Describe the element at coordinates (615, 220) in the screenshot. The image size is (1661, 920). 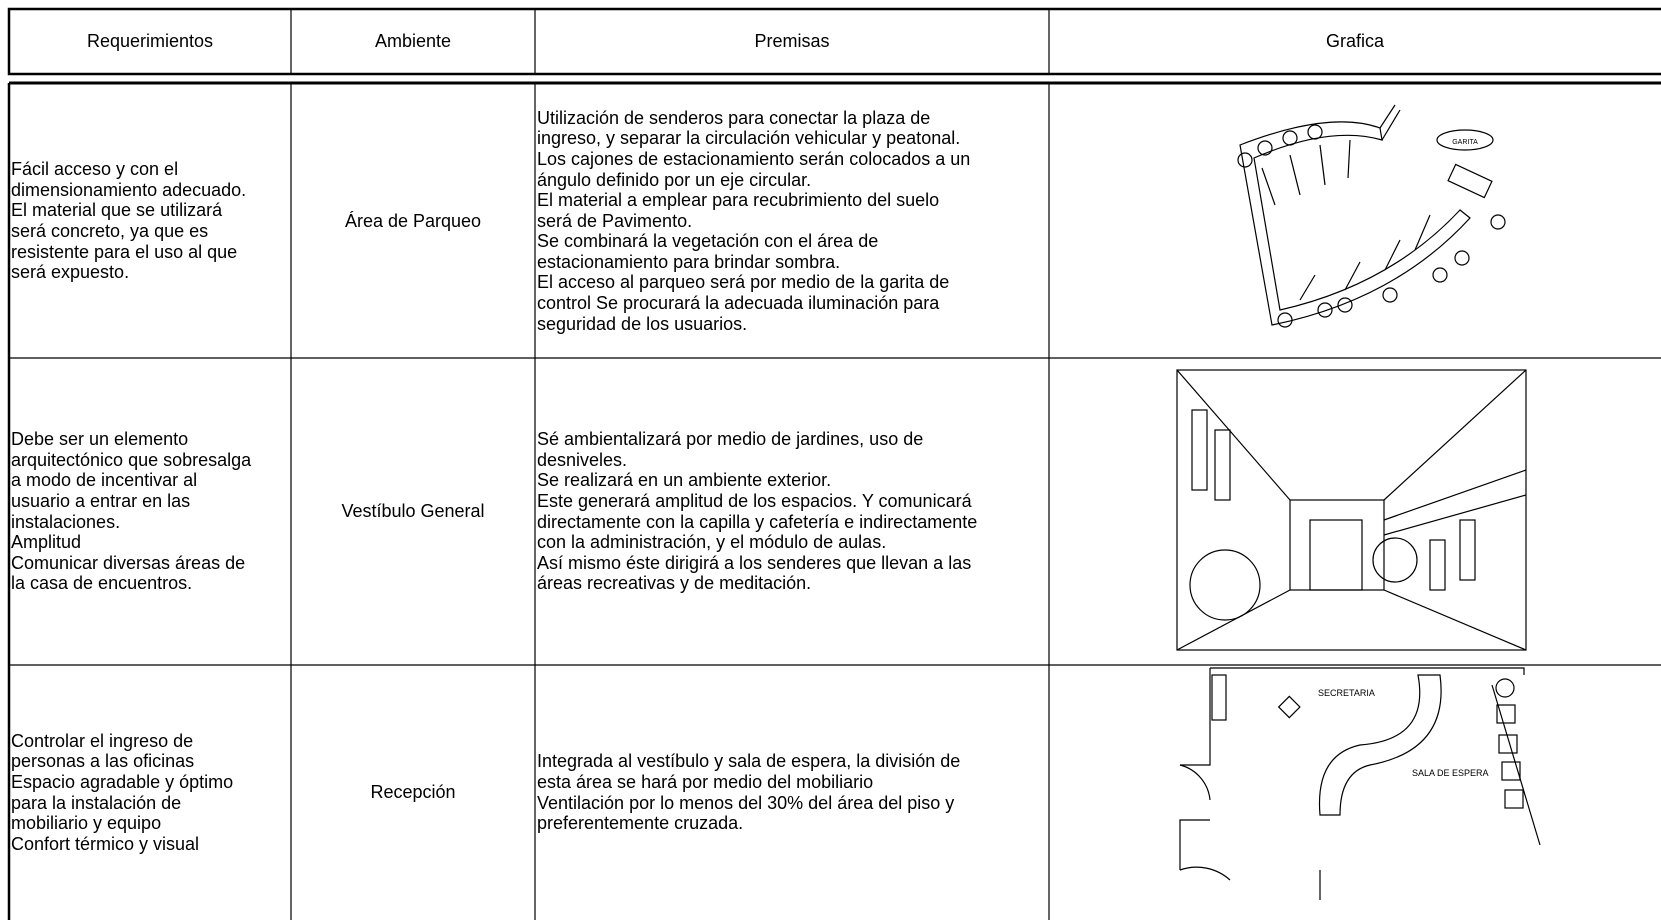
I see `text-line: será de Pavimento.` at that location.